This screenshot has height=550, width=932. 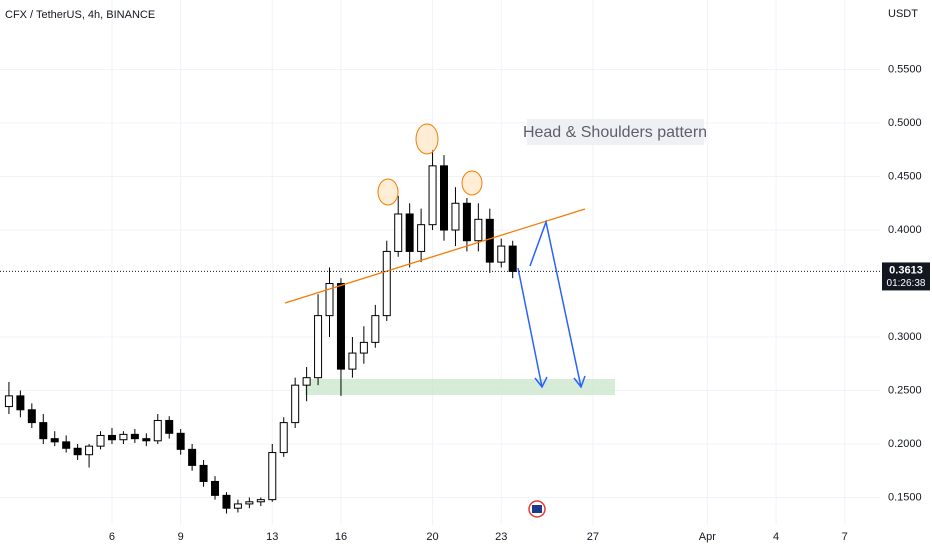 I want to click on left-shoulder, so click(x=388, y=192).